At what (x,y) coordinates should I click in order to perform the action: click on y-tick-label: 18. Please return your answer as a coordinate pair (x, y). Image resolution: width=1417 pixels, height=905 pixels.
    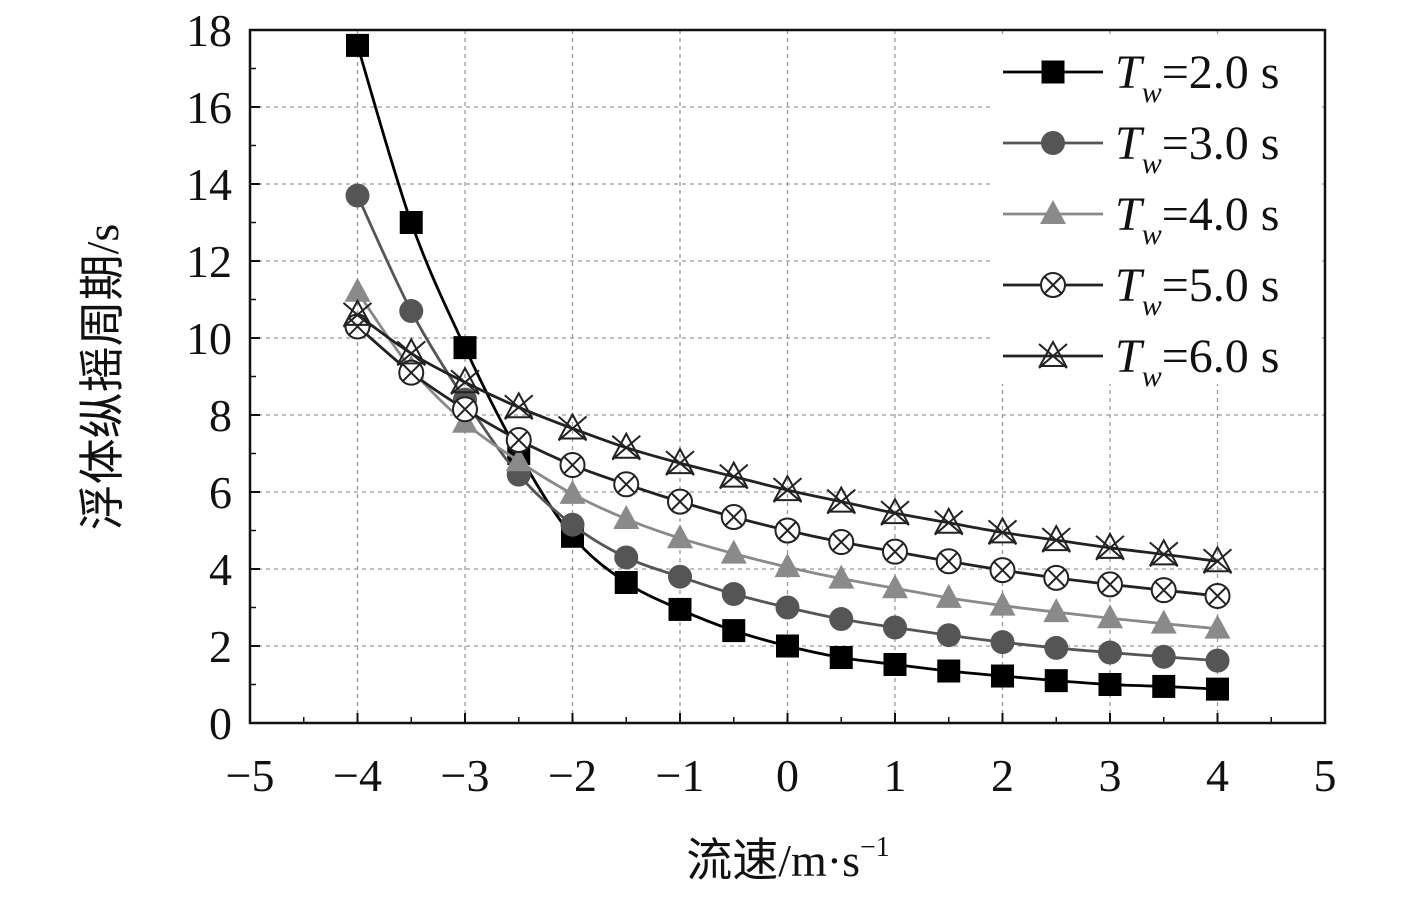
    Looking at the image, I should click on (209, 30).